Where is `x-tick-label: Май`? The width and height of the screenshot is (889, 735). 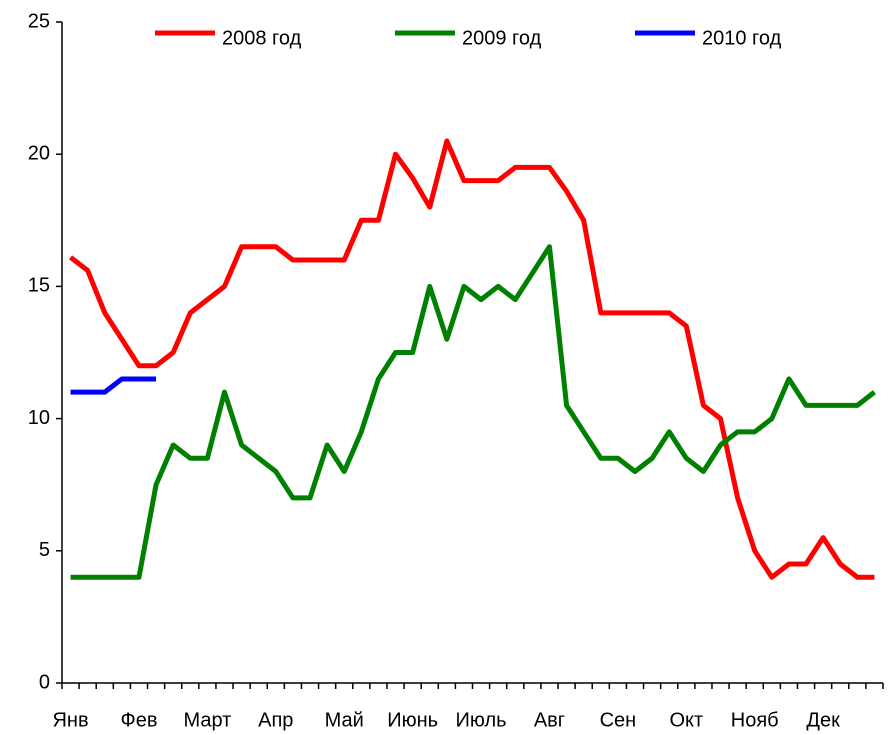
x-tick-label: Май is located at coordinates (344, 720).